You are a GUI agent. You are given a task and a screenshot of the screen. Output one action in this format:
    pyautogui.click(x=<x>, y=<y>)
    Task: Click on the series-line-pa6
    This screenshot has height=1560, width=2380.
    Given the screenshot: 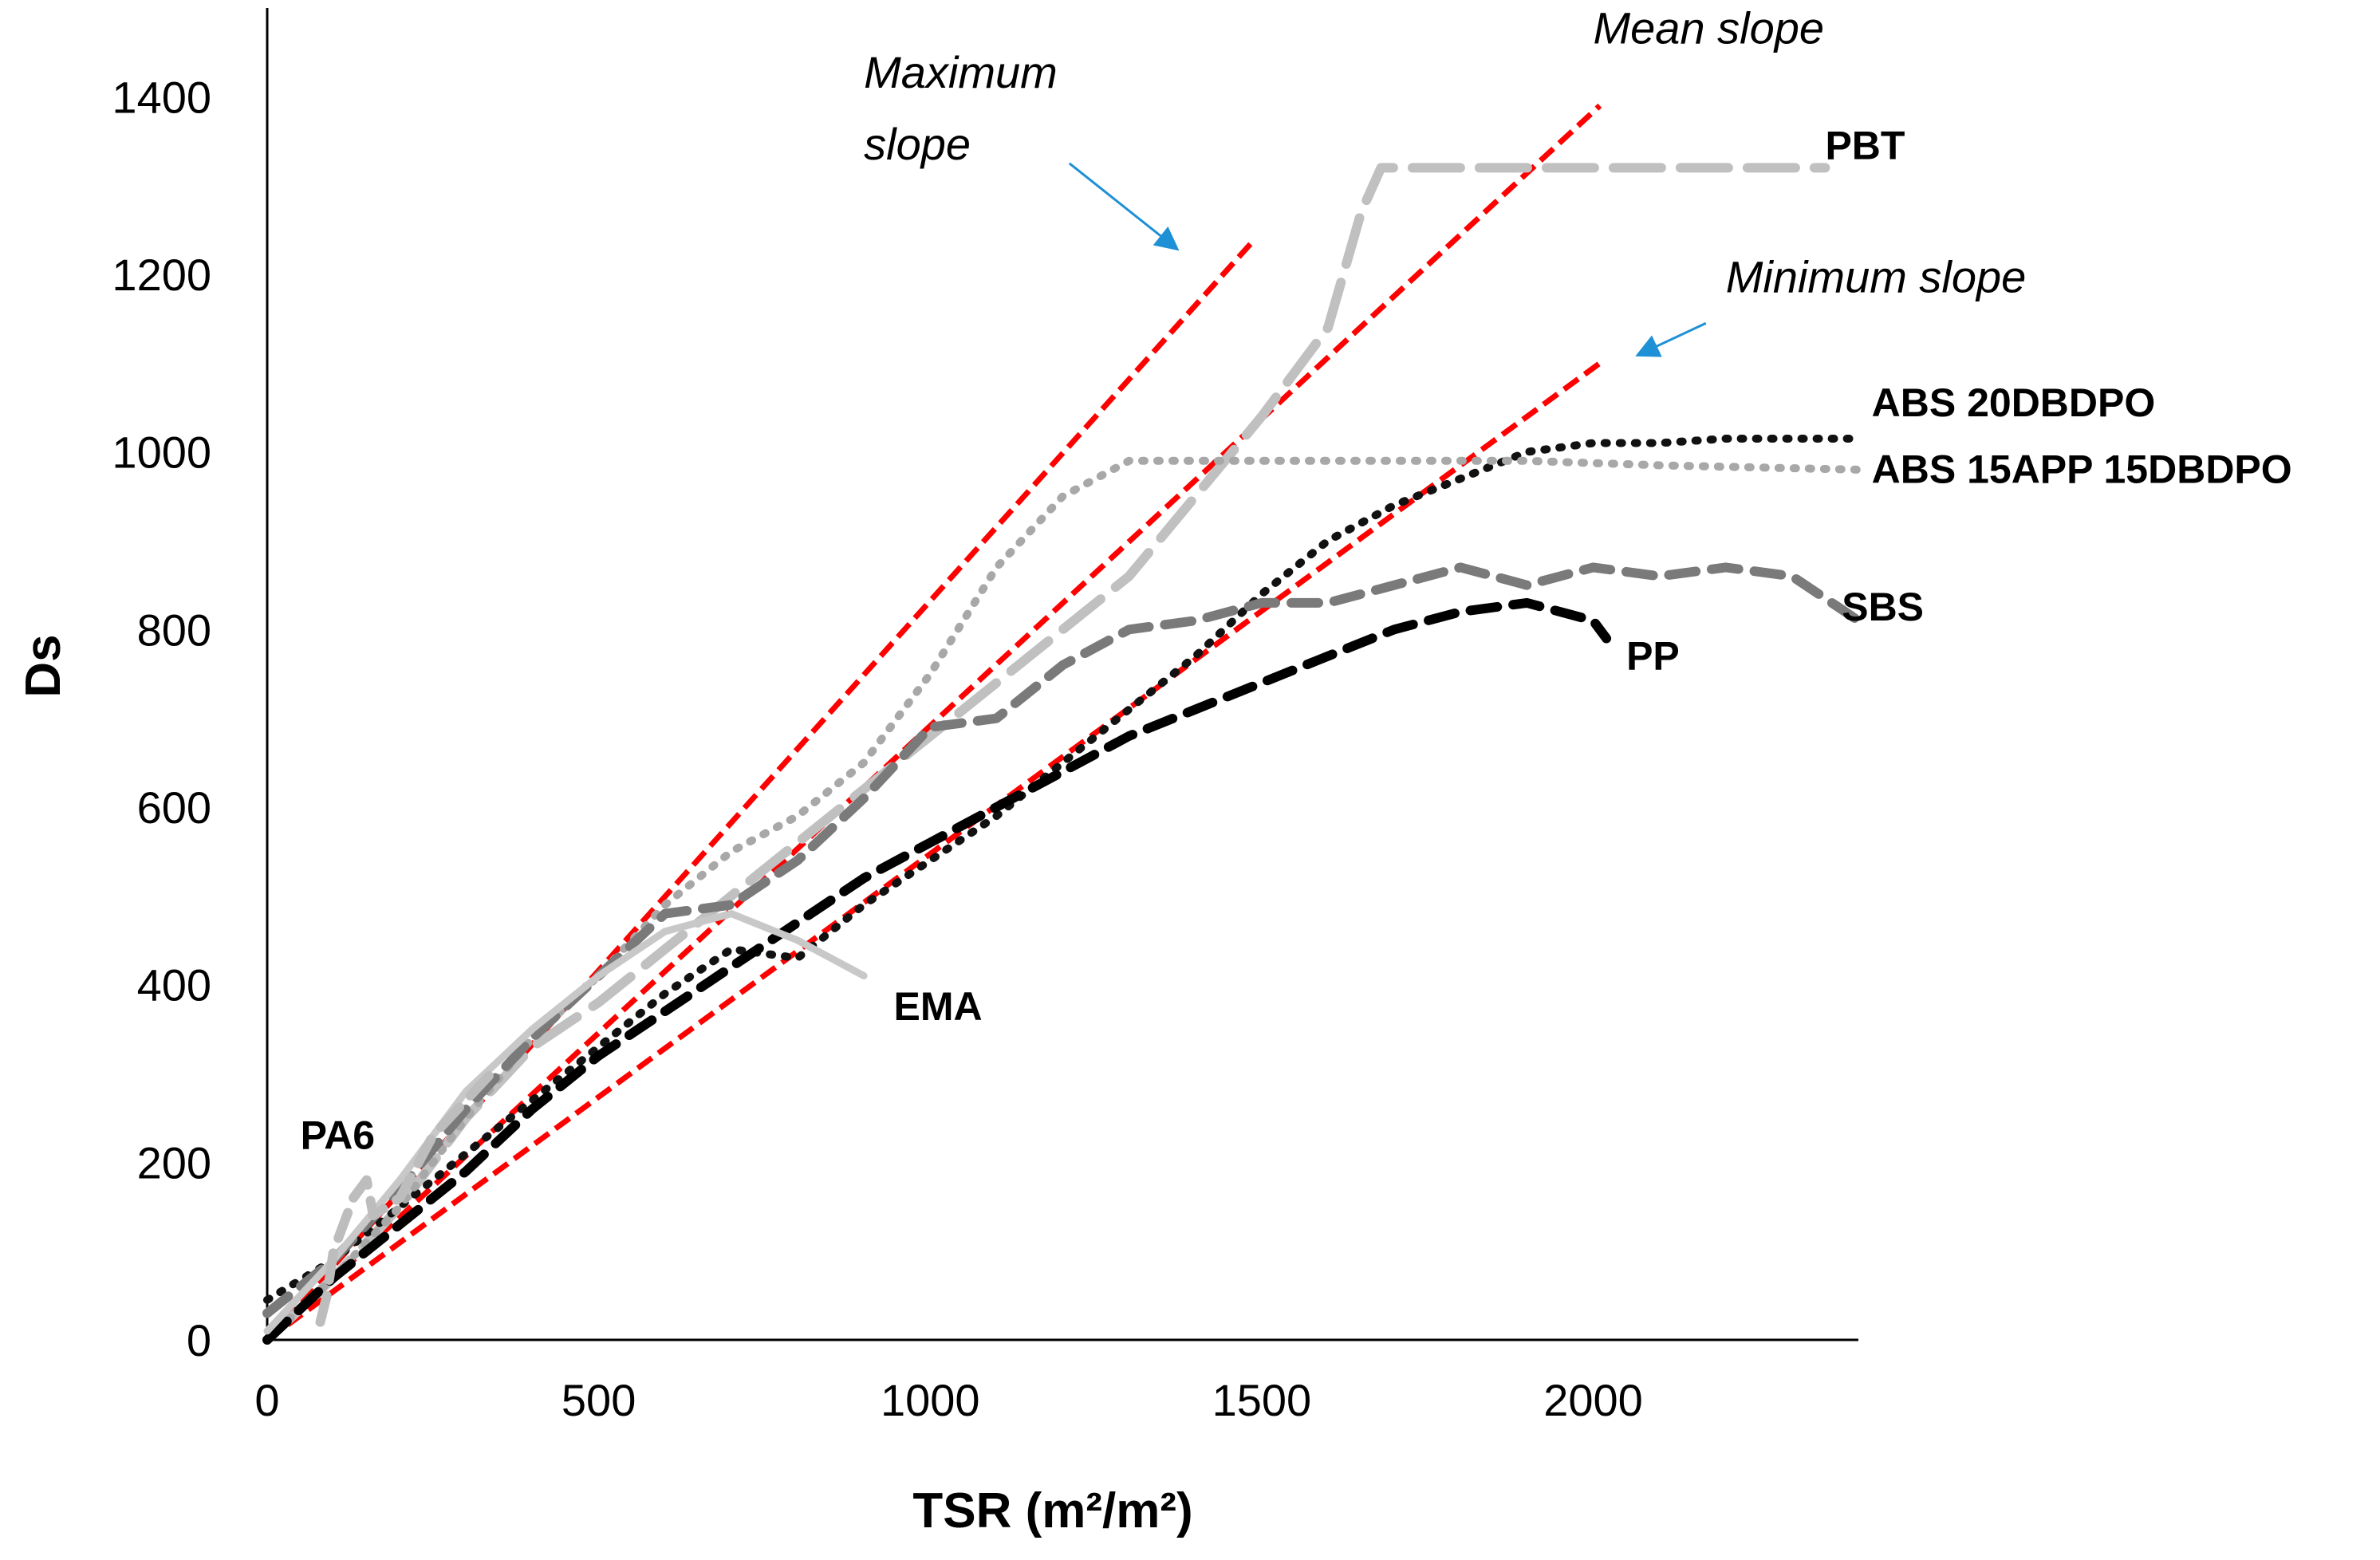 What is the action you would take?
    pyautogui.click(x=409, y=1193)
    